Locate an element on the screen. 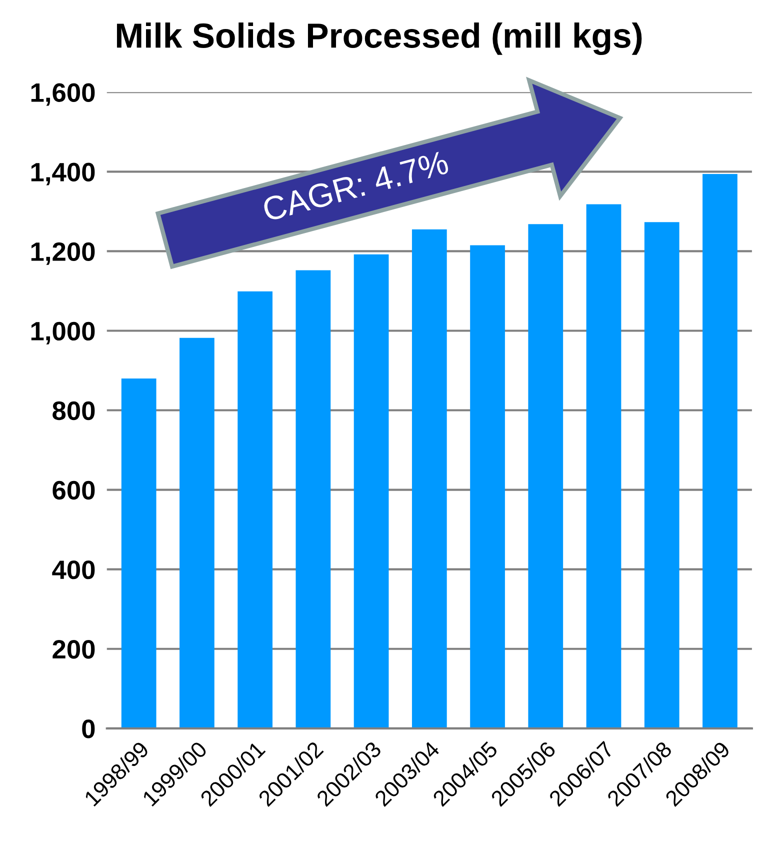 This screenshot has height=861, width=758. y-tick-label: 1,600 is located at coordinates (63, 94).